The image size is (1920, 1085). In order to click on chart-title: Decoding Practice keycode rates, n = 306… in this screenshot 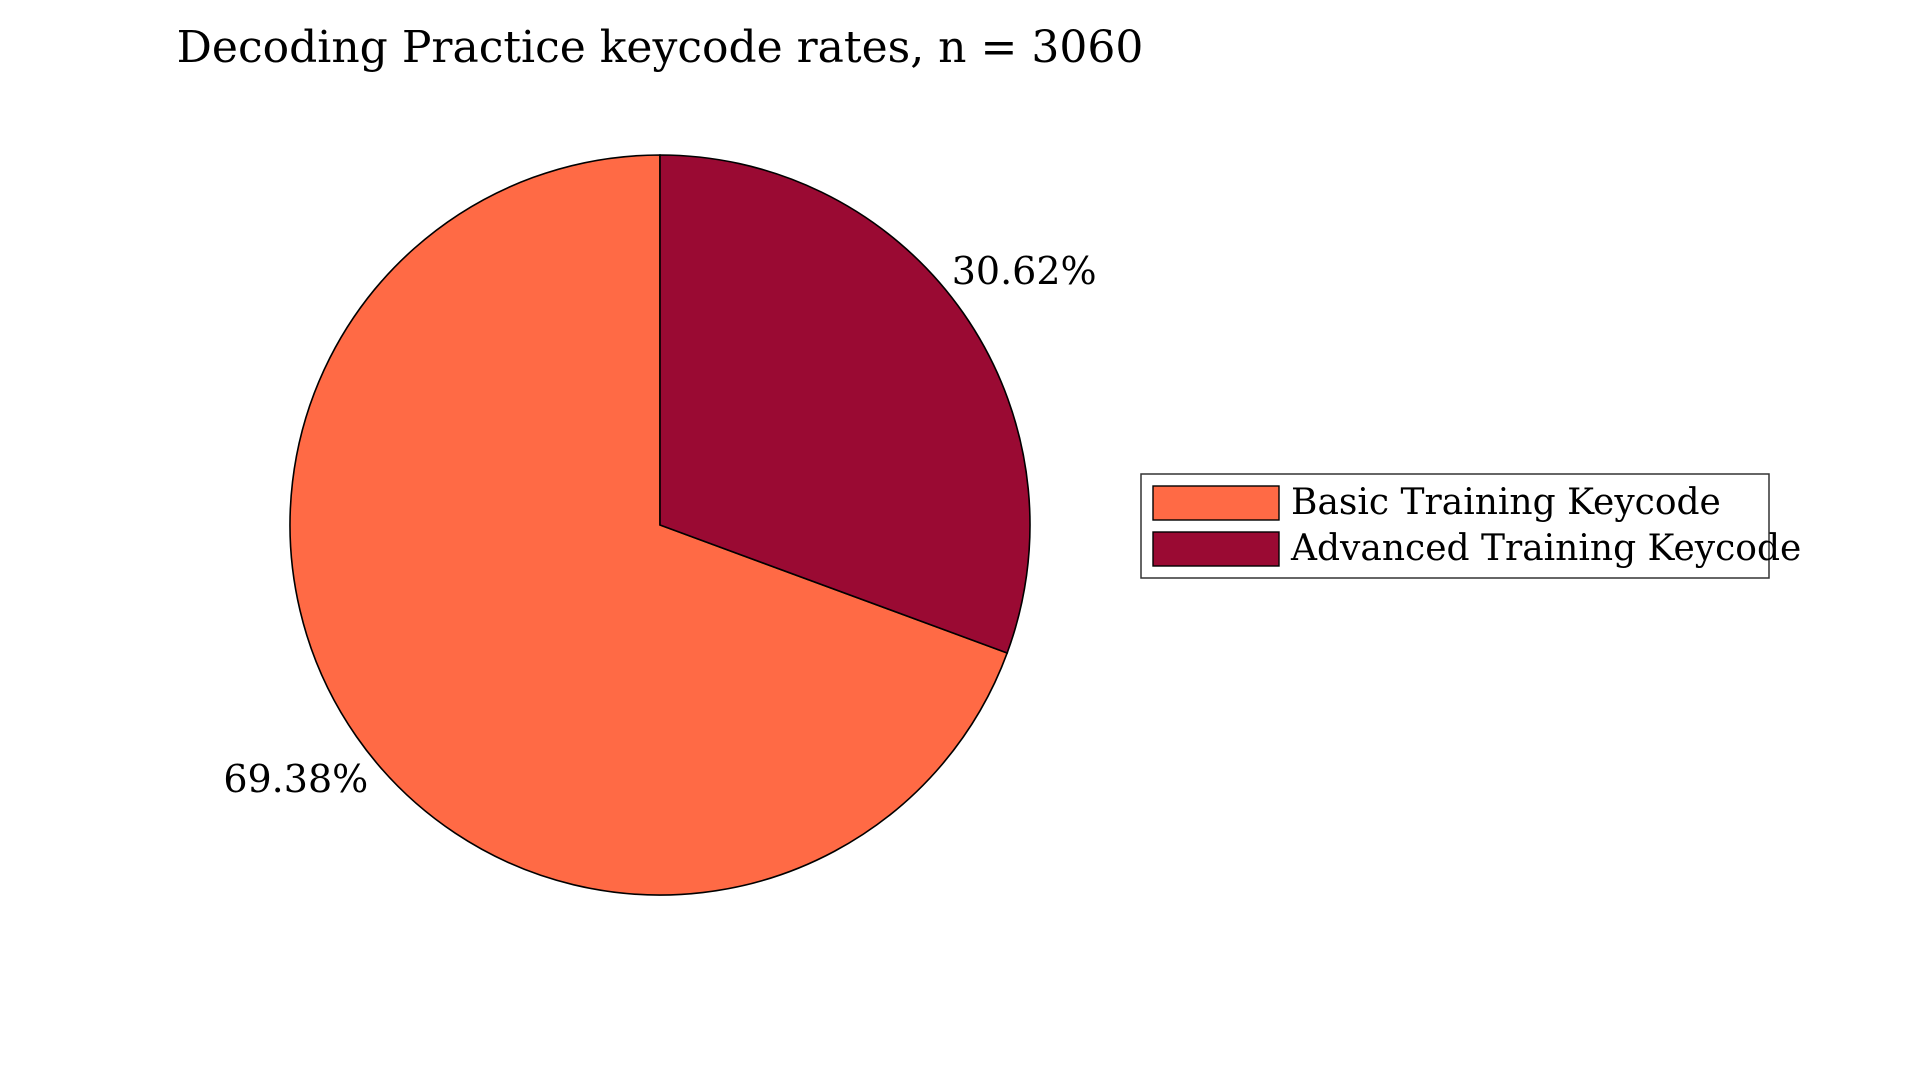, I will do `click(660, 47)`.